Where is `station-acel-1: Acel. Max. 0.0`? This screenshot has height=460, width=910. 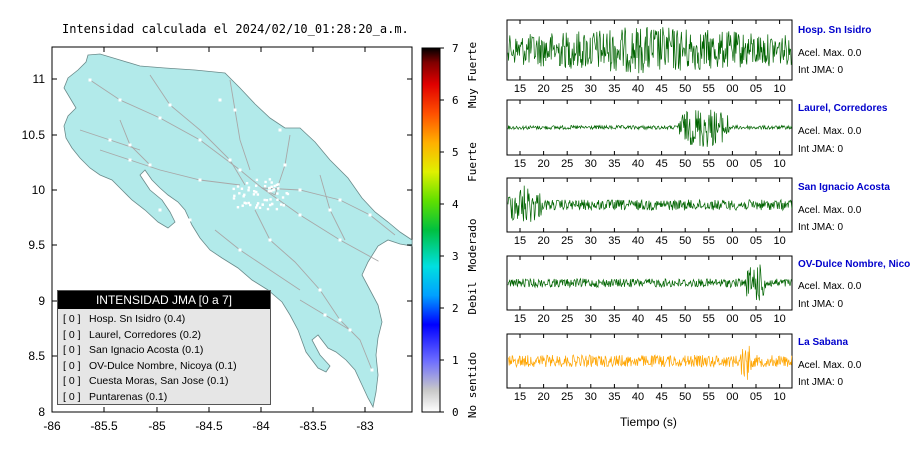
station-acel-1: Acel. Max. 0.0 is located at coordinates (830, 53).